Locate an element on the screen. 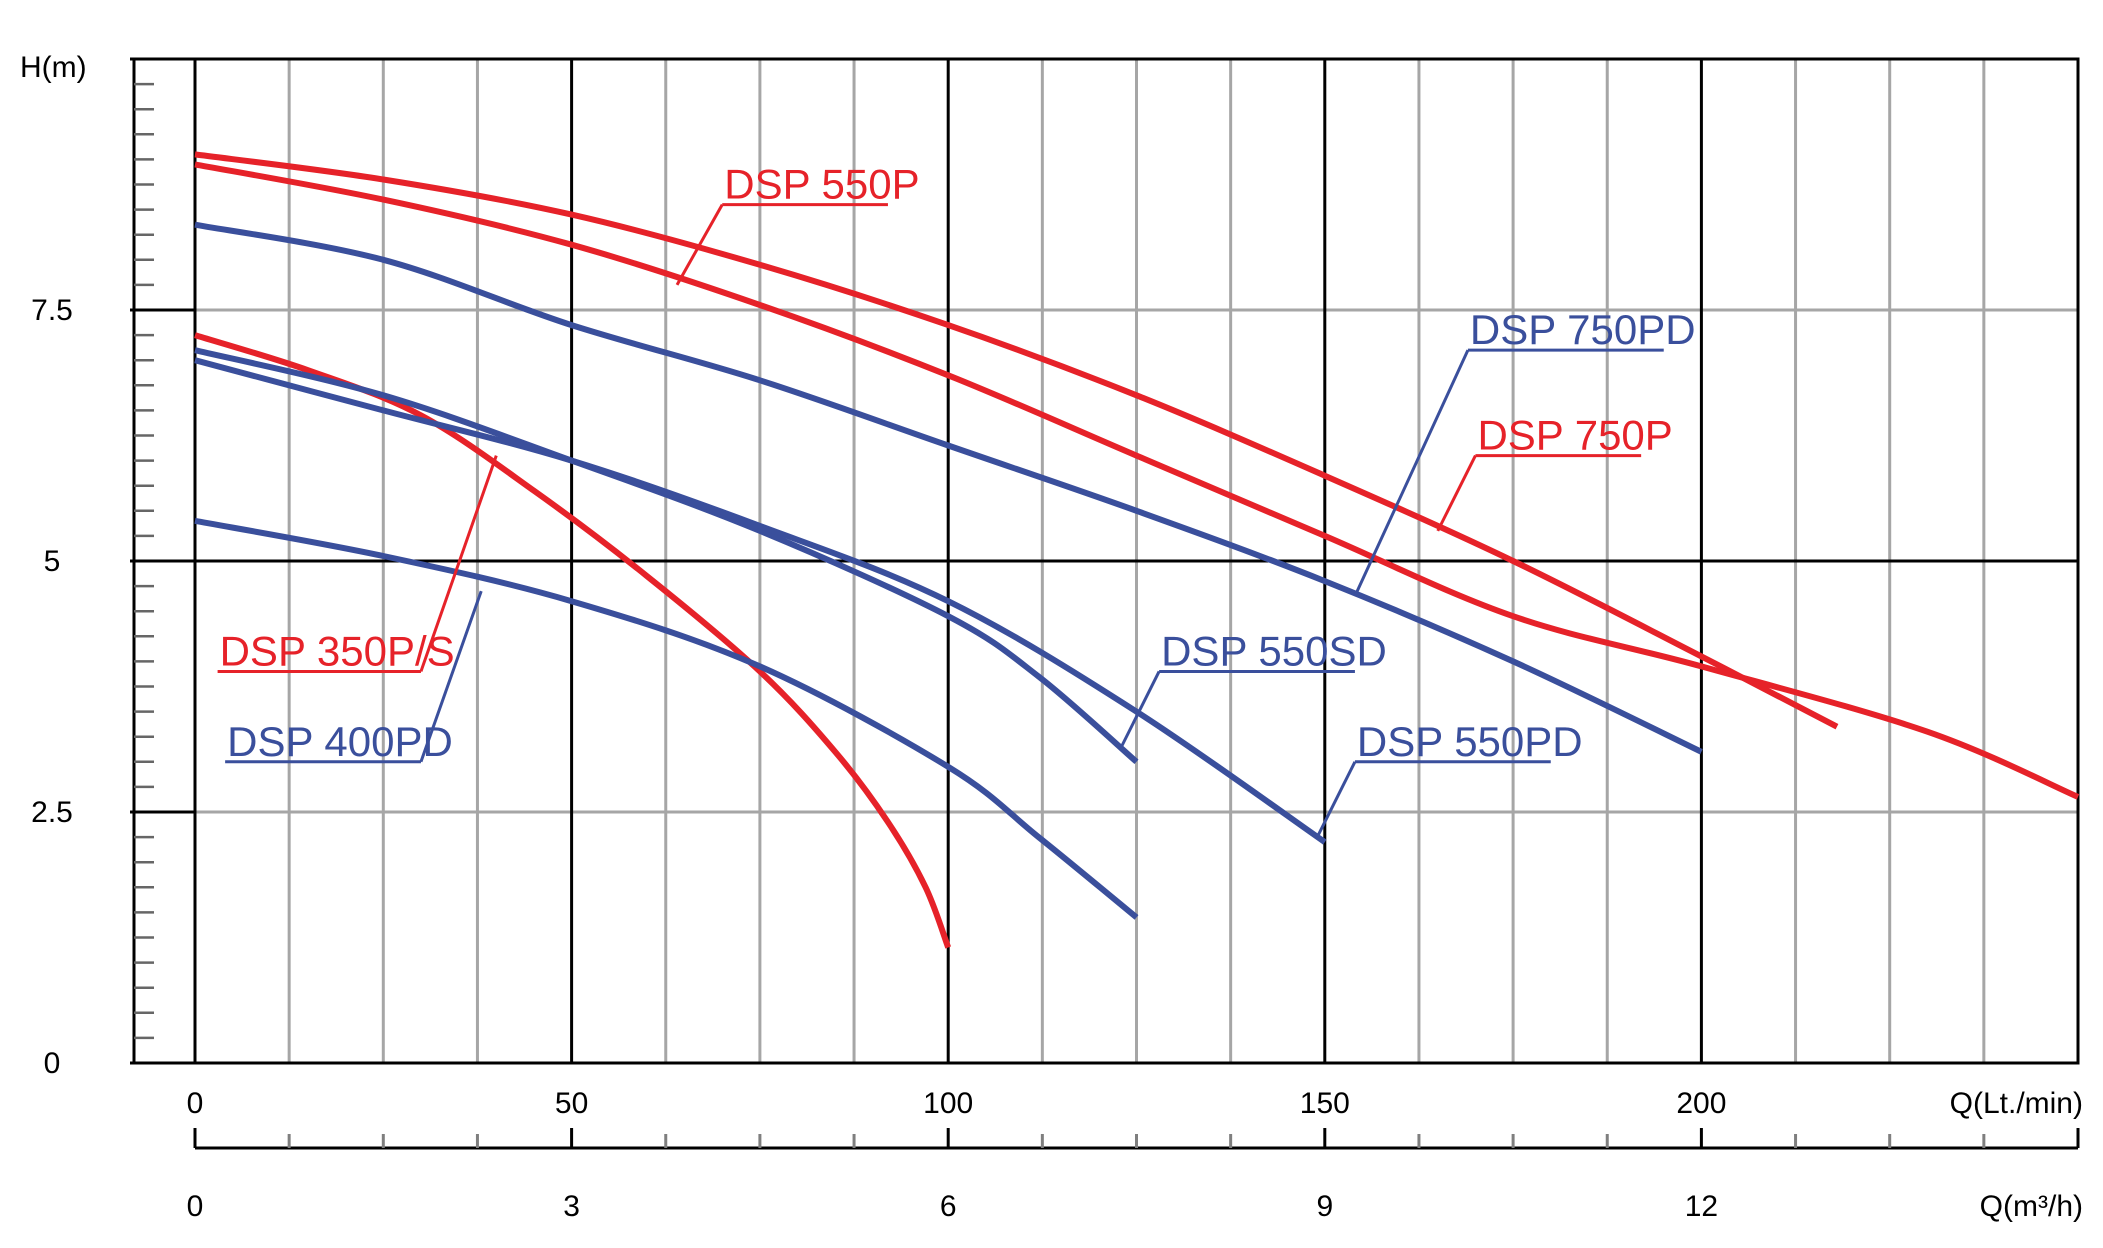 The height and width of the screenshot is (1248, 2103). series-label-dsp-350p-s: DSP 350P/S is located at coordinates (337, 650).